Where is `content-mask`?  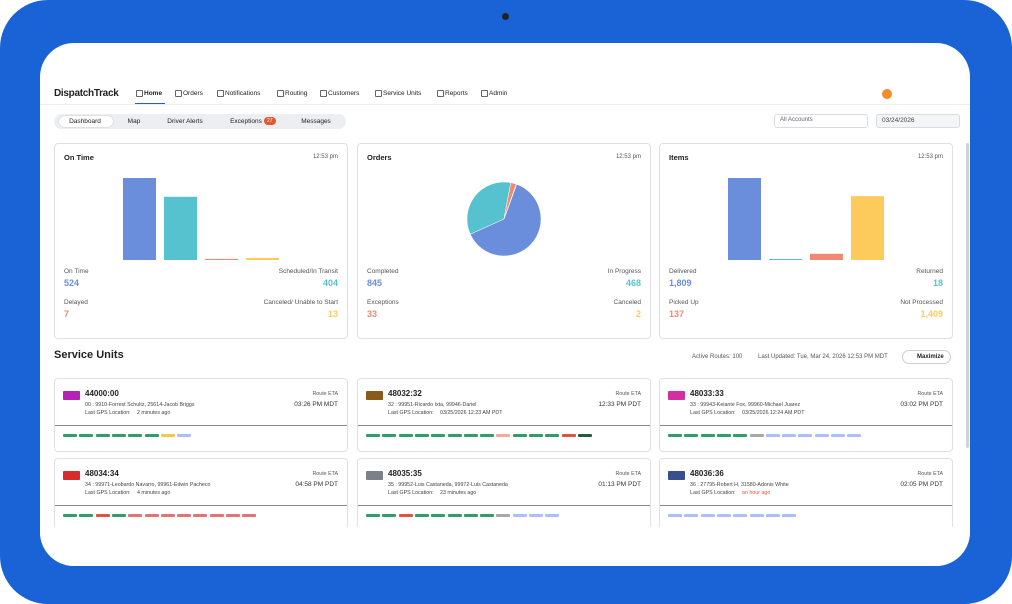
content-mask is located at coordinates (505, 546).